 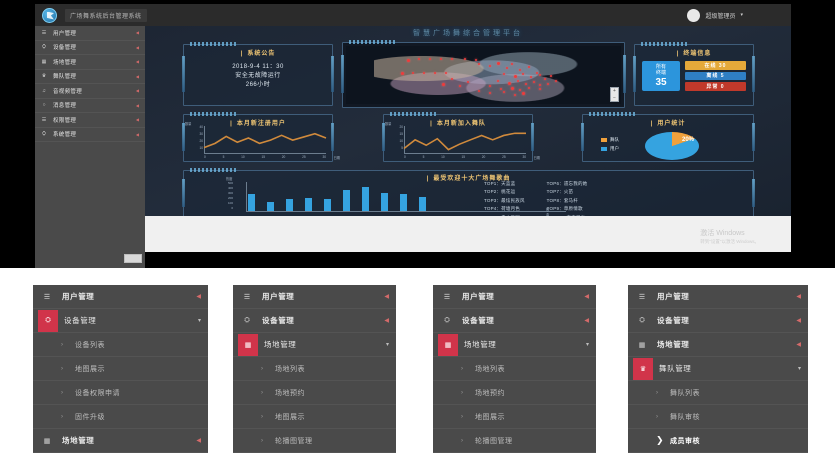 I want to click on y-axis-line, so click(x=404, y=140).